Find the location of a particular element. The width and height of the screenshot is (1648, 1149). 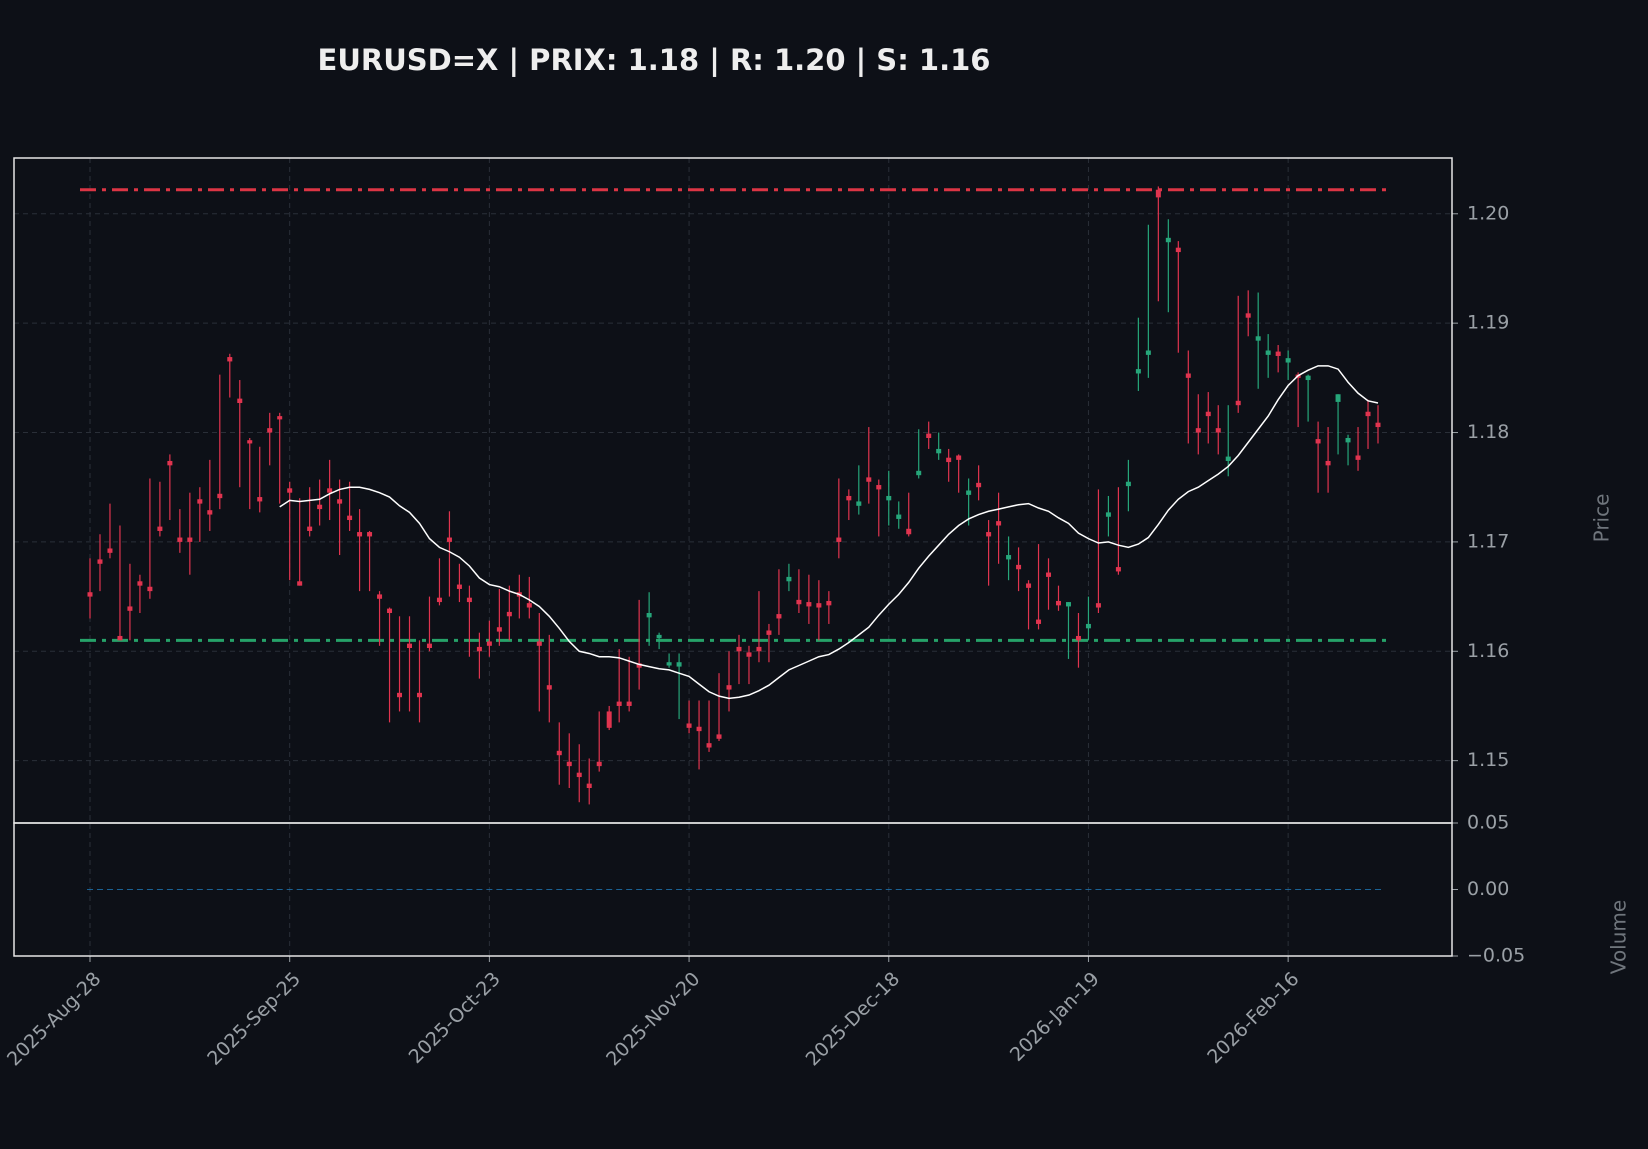

y-tick-label: 1.15 is located at coordinates (1488, 760).